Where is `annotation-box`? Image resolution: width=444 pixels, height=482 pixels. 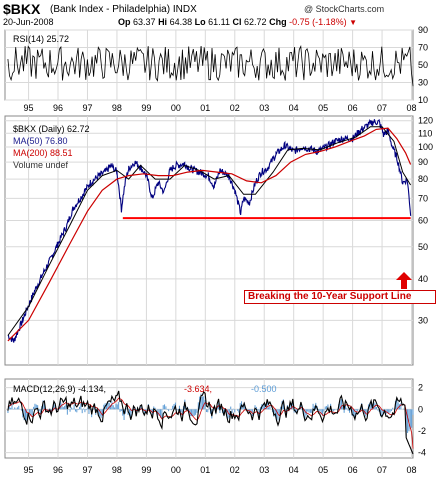
annotation-box is located at coordinates (340, 297).